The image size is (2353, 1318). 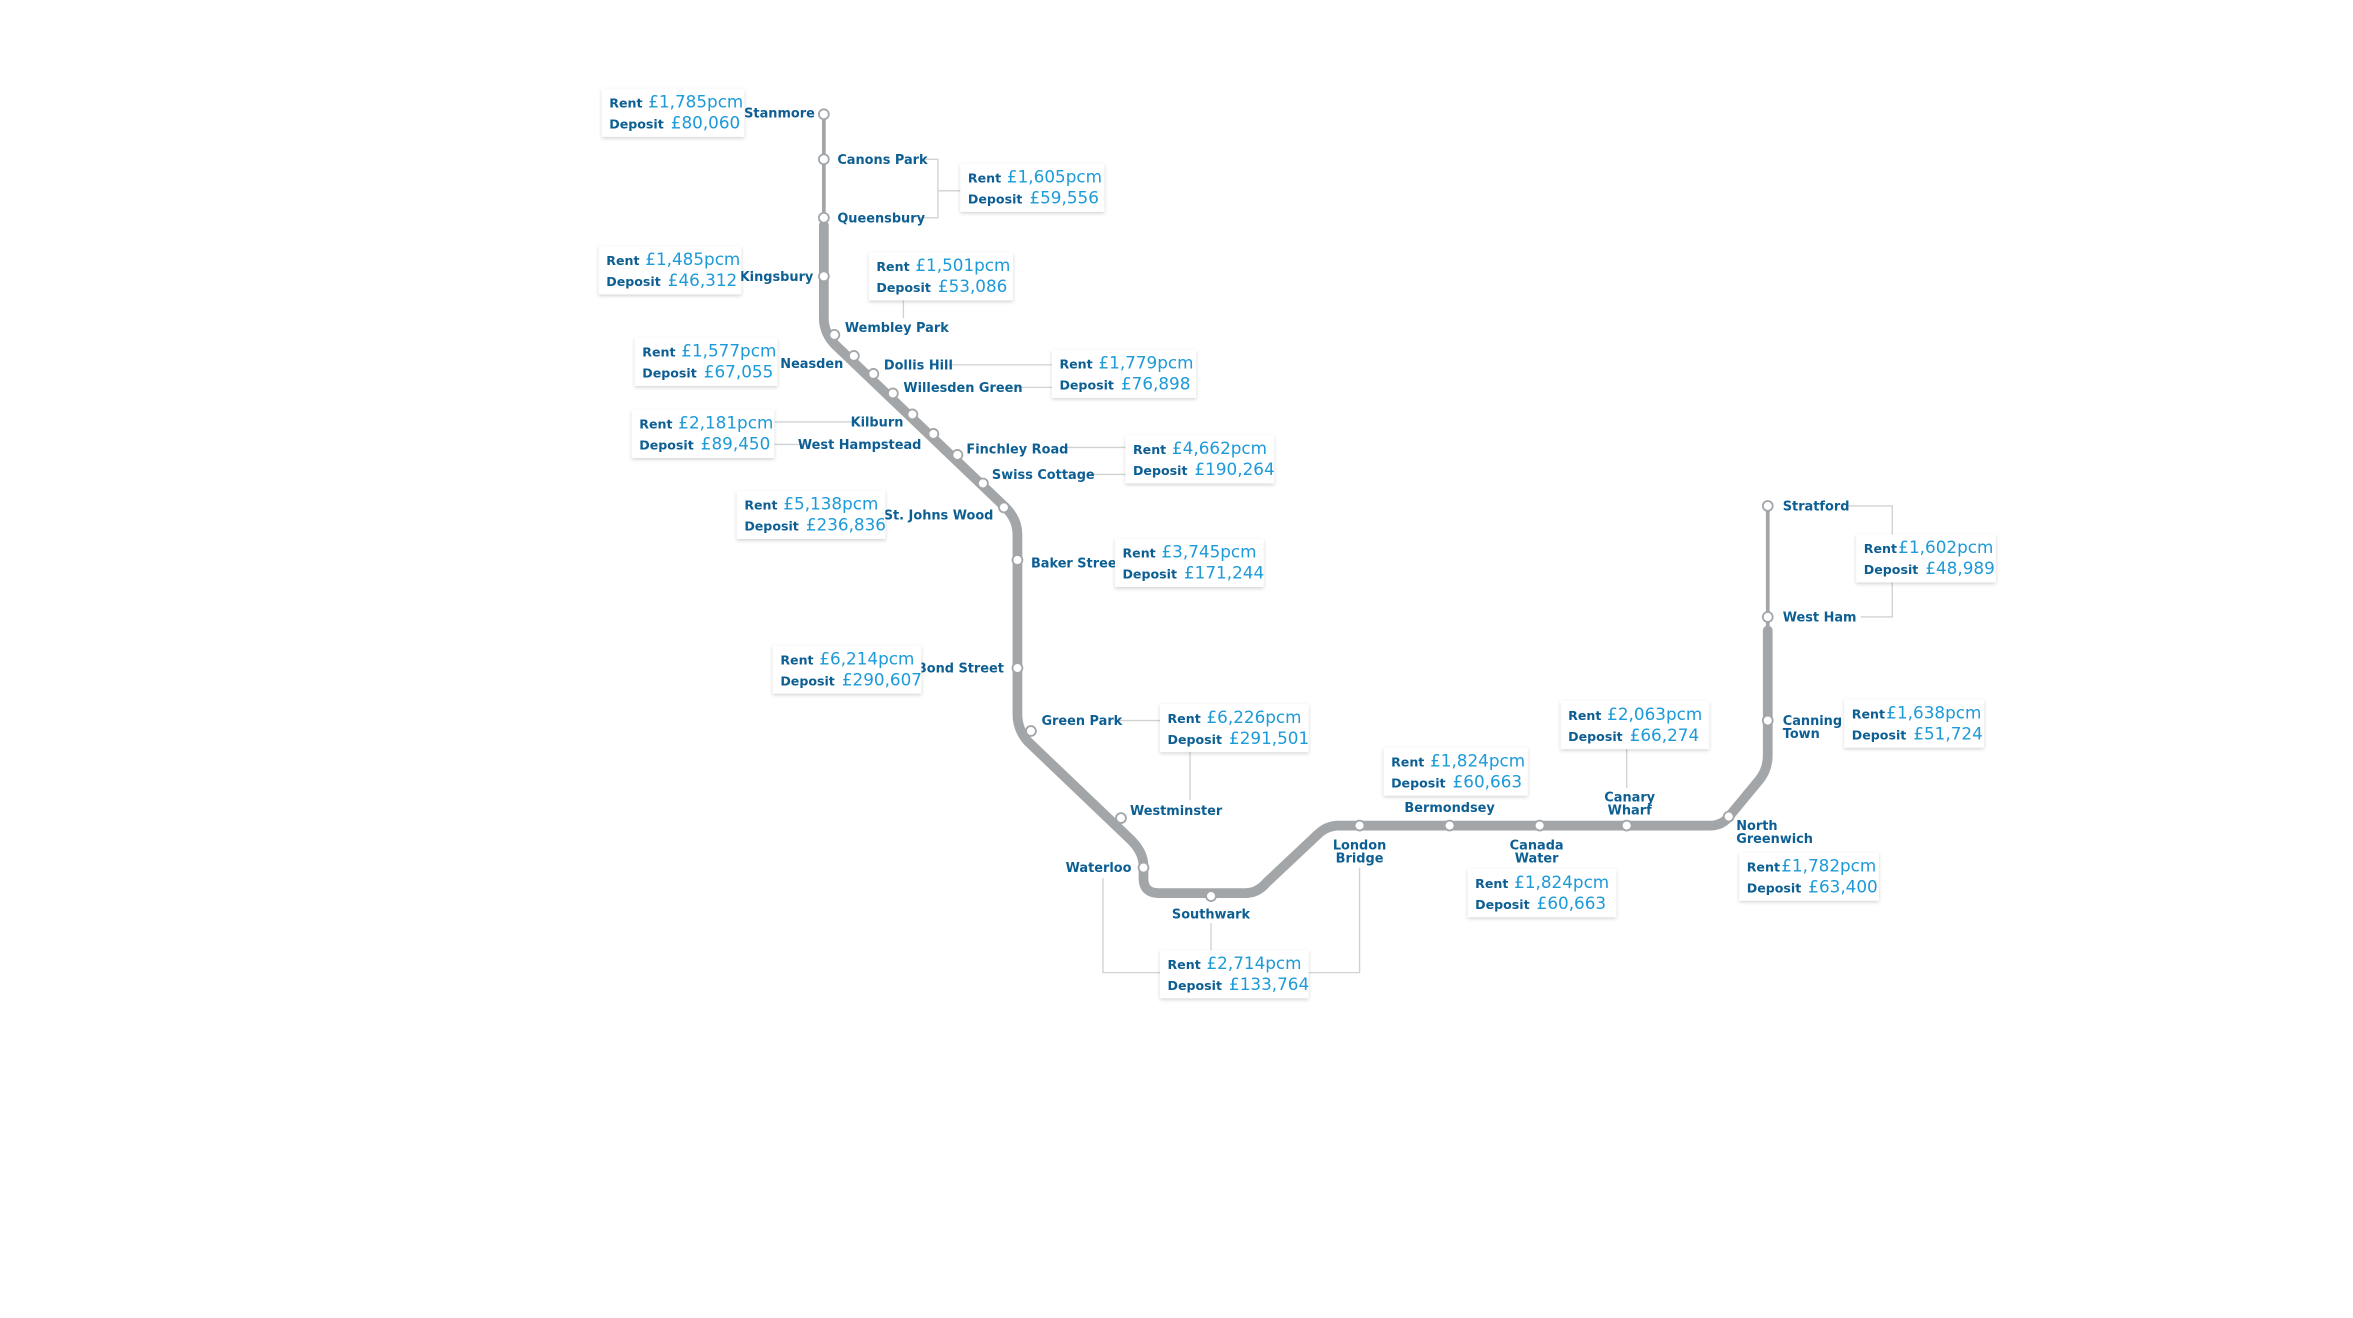 I want to click on rent-value: £1,605pcm, so click(x=1054, y=177).